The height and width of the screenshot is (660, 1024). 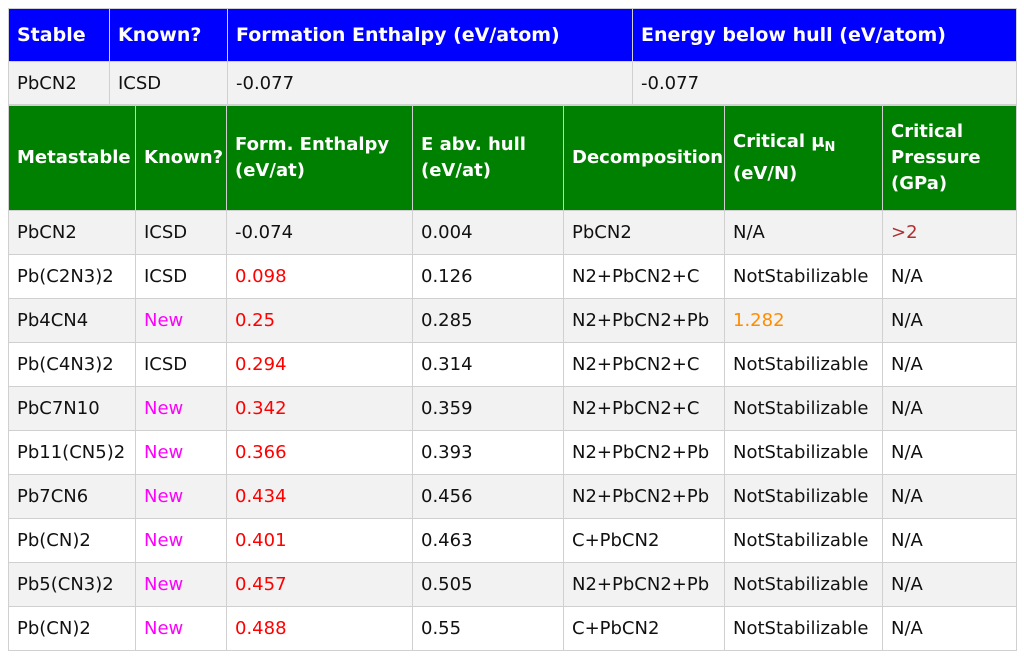 What do you see at coordinates (824, 35) in the screenshot?
I see `stable-header-energy-below-hull: Energy below hull (eV/atom)` at bounding box center [824, 35].